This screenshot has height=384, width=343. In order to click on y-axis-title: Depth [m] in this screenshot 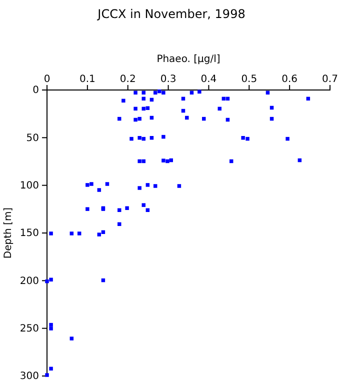, I will do `click(8, 233)`.